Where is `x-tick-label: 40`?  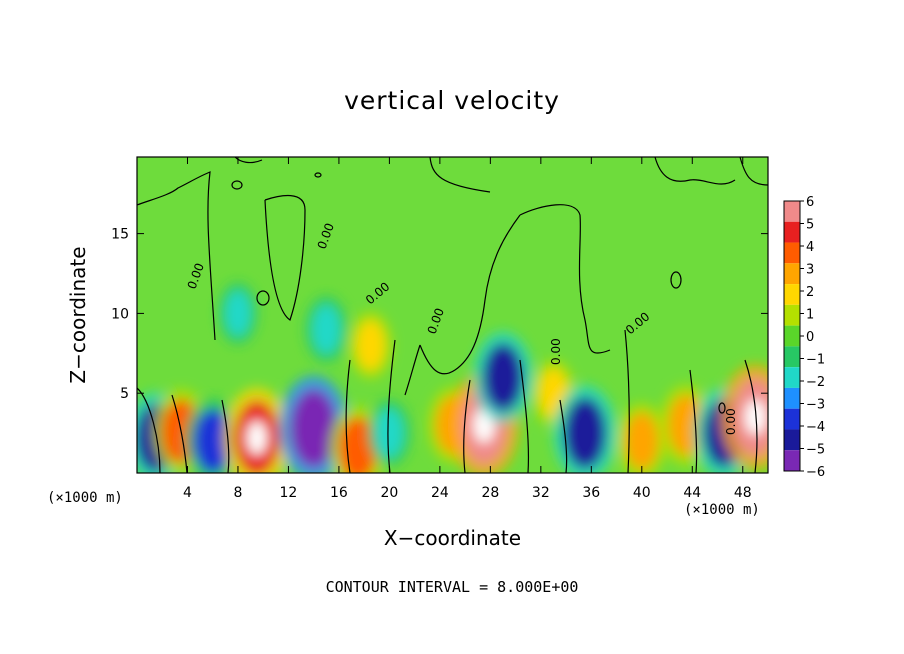
x-tick-label: 40 is located at coordinates (642, 493).